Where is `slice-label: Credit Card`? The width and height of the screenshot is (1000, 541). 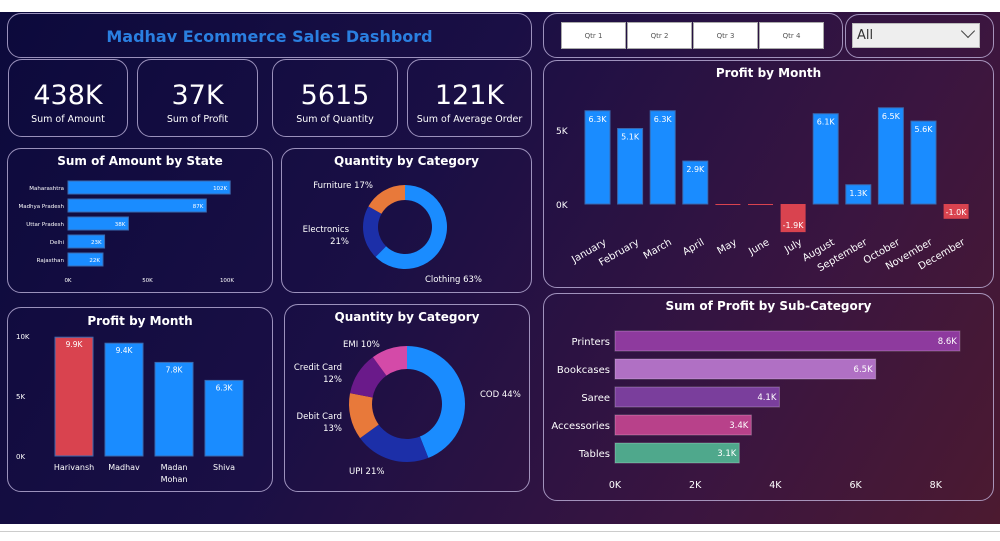
slice-label: Credit Card is located at coordinates (318, 368).